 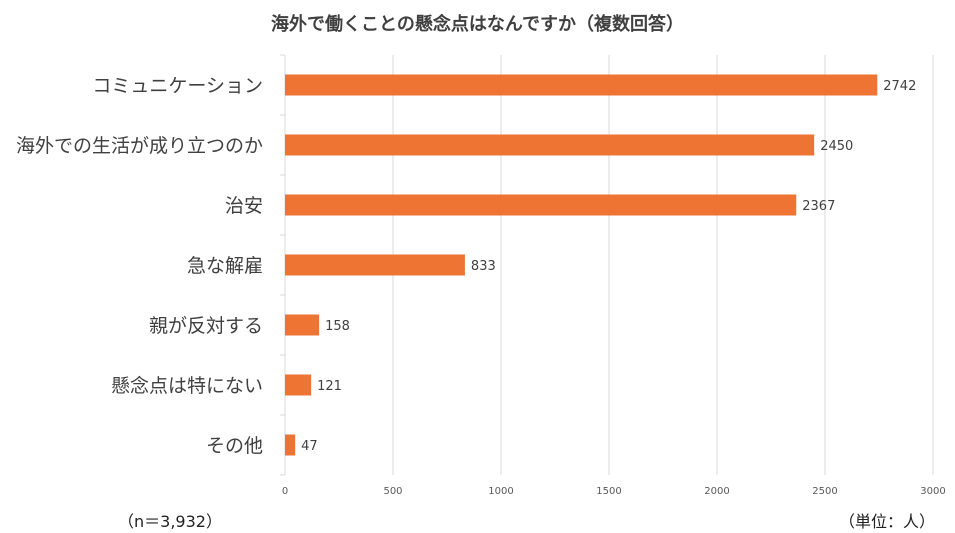 I want to click on category-label: 親が反対する, so click(x=206, y=326).